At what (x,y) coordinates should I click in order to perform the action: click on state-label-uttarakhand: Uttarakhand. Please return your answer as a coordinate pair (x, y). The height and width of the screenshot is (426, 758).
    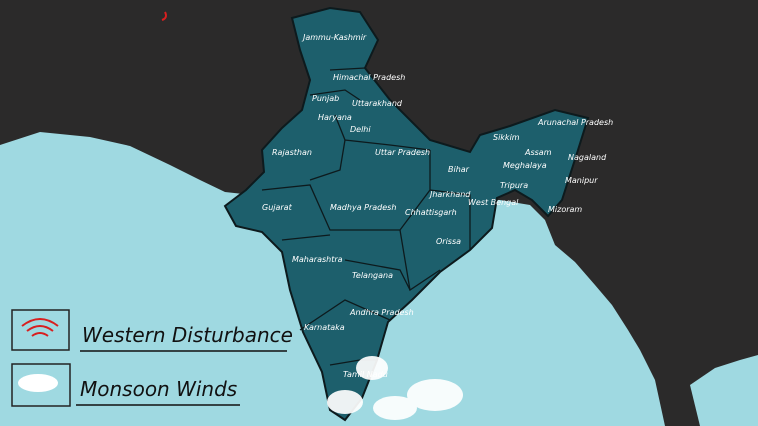
    Looking at the image, I should click on (377, 103).